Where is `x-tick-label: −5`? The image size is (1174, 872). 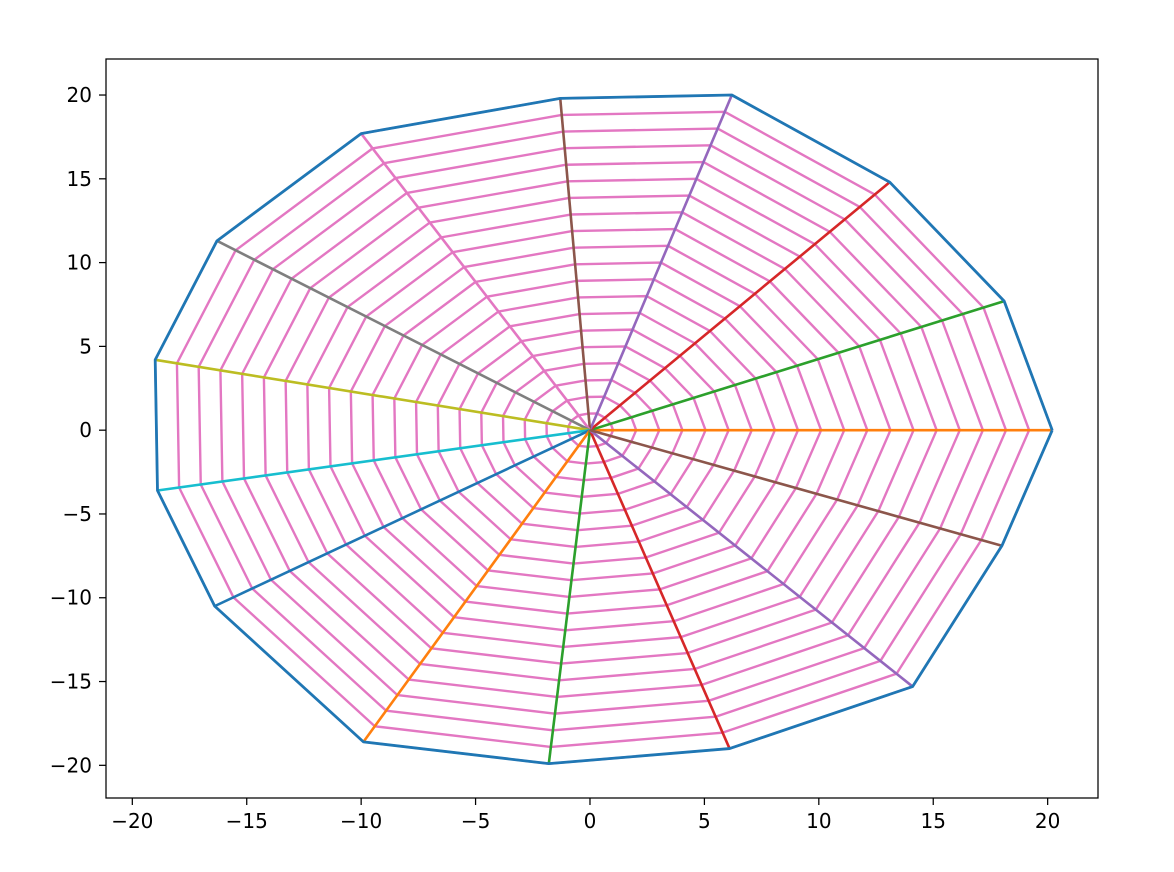 x-tick-label: −5 is located at coordinates (475, 821).